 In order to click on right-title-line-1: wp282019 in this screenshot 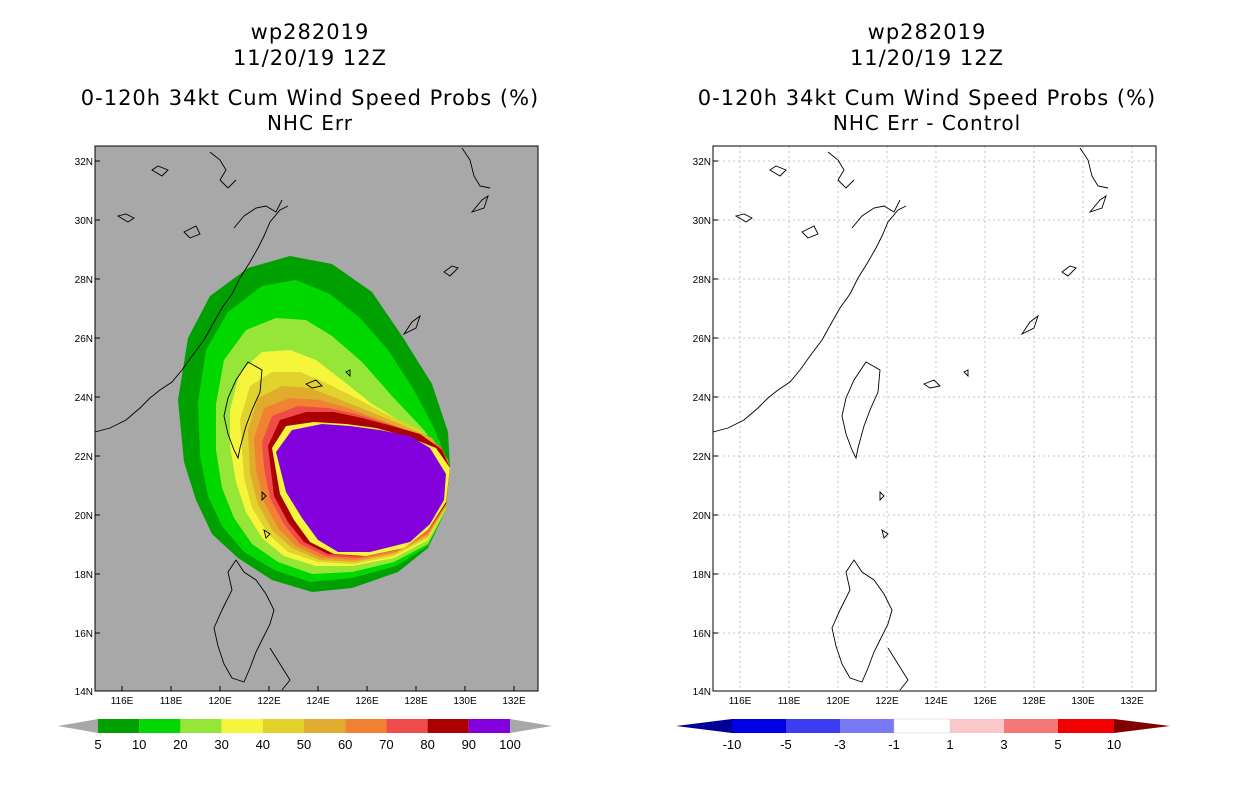, I will do `click(927, 32)`.